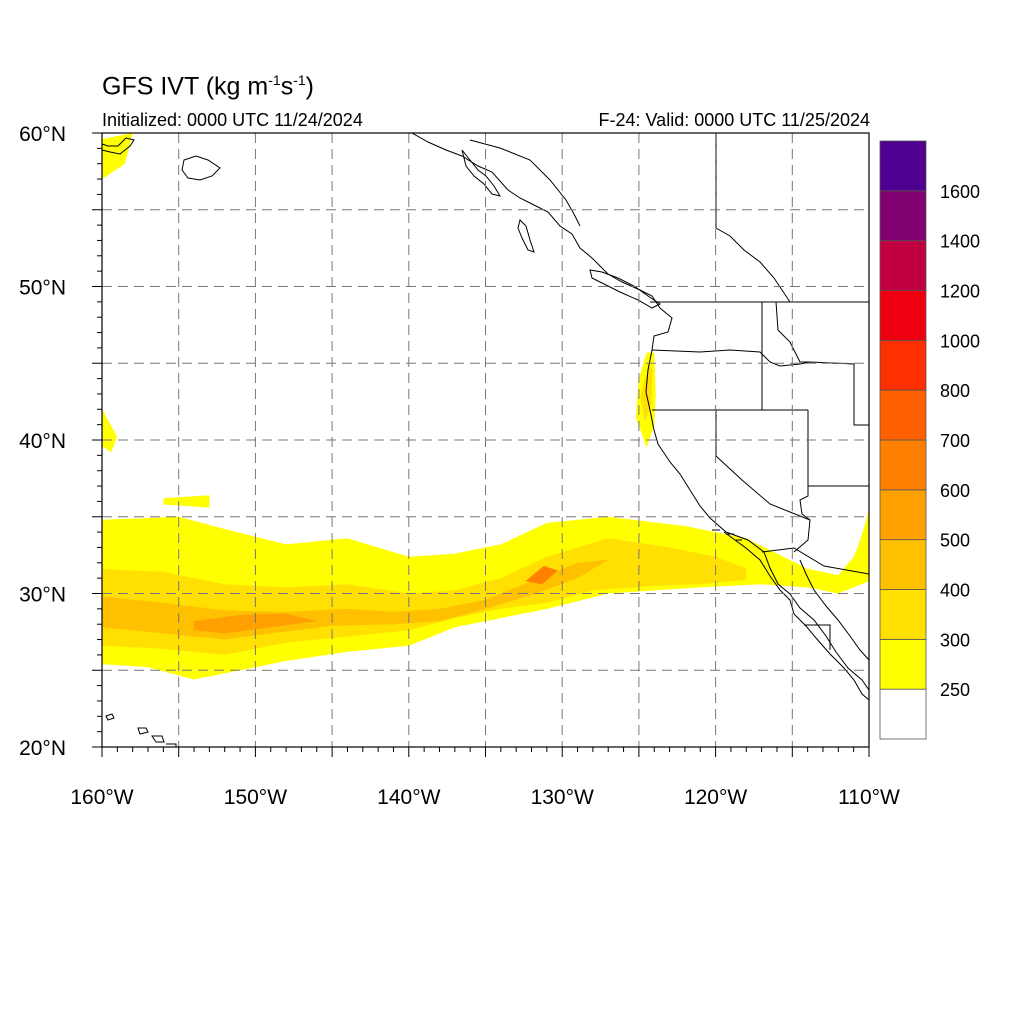 Image resolution: width=1024 pixels, height=1024 pixels. What do you see at coordinates (727, 535) in the screenshot?
I see `channel-islands` at bounding box center [727, 535].